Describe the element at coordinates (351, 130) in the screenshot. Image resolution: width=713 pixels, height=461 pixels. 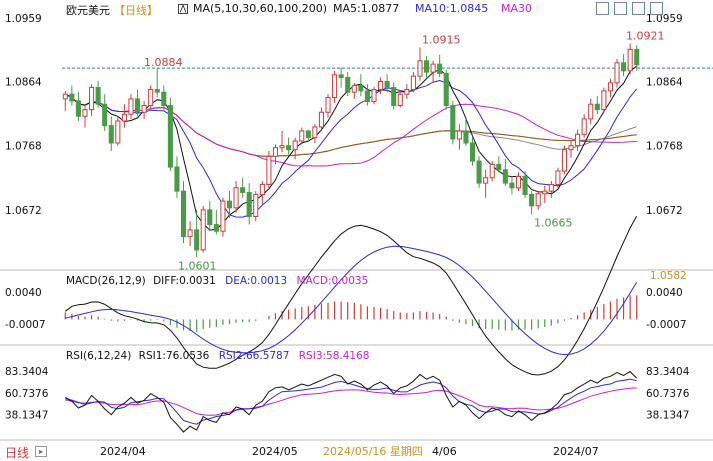
I see `ma30-line` at that location.